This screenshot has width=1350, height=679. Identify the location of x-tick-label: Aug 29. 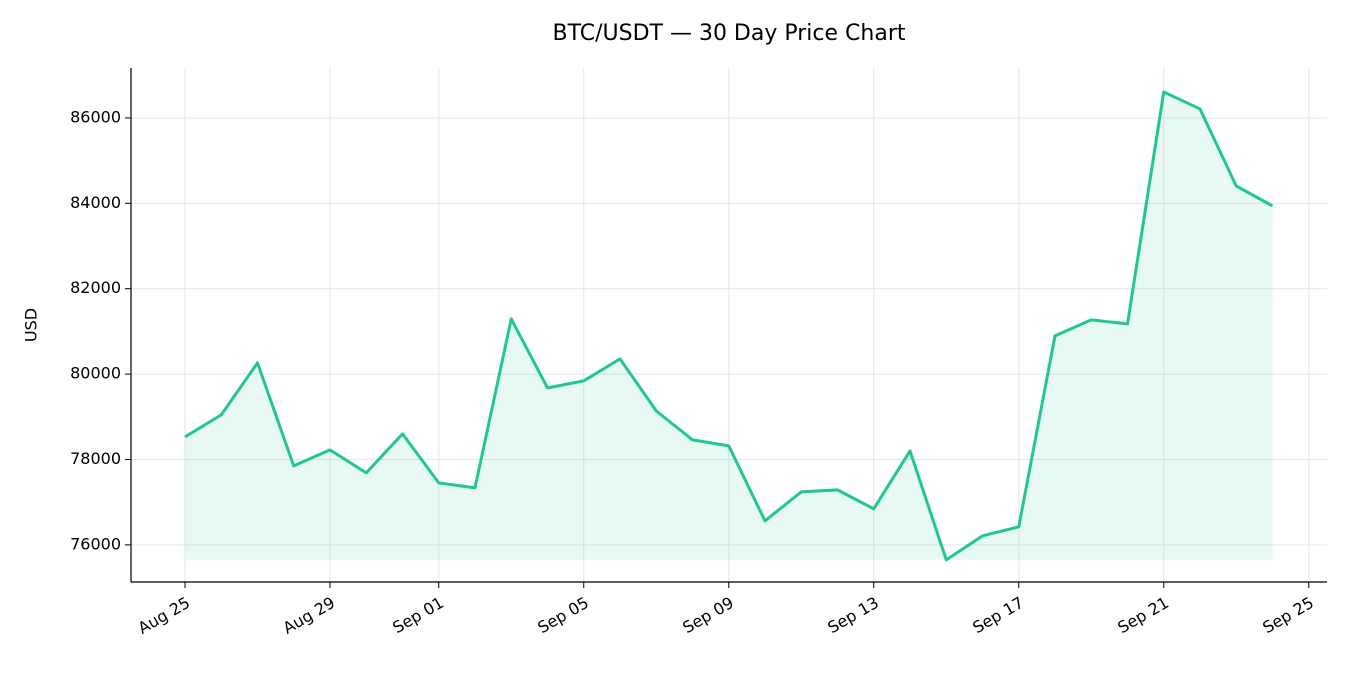
(309, 615).